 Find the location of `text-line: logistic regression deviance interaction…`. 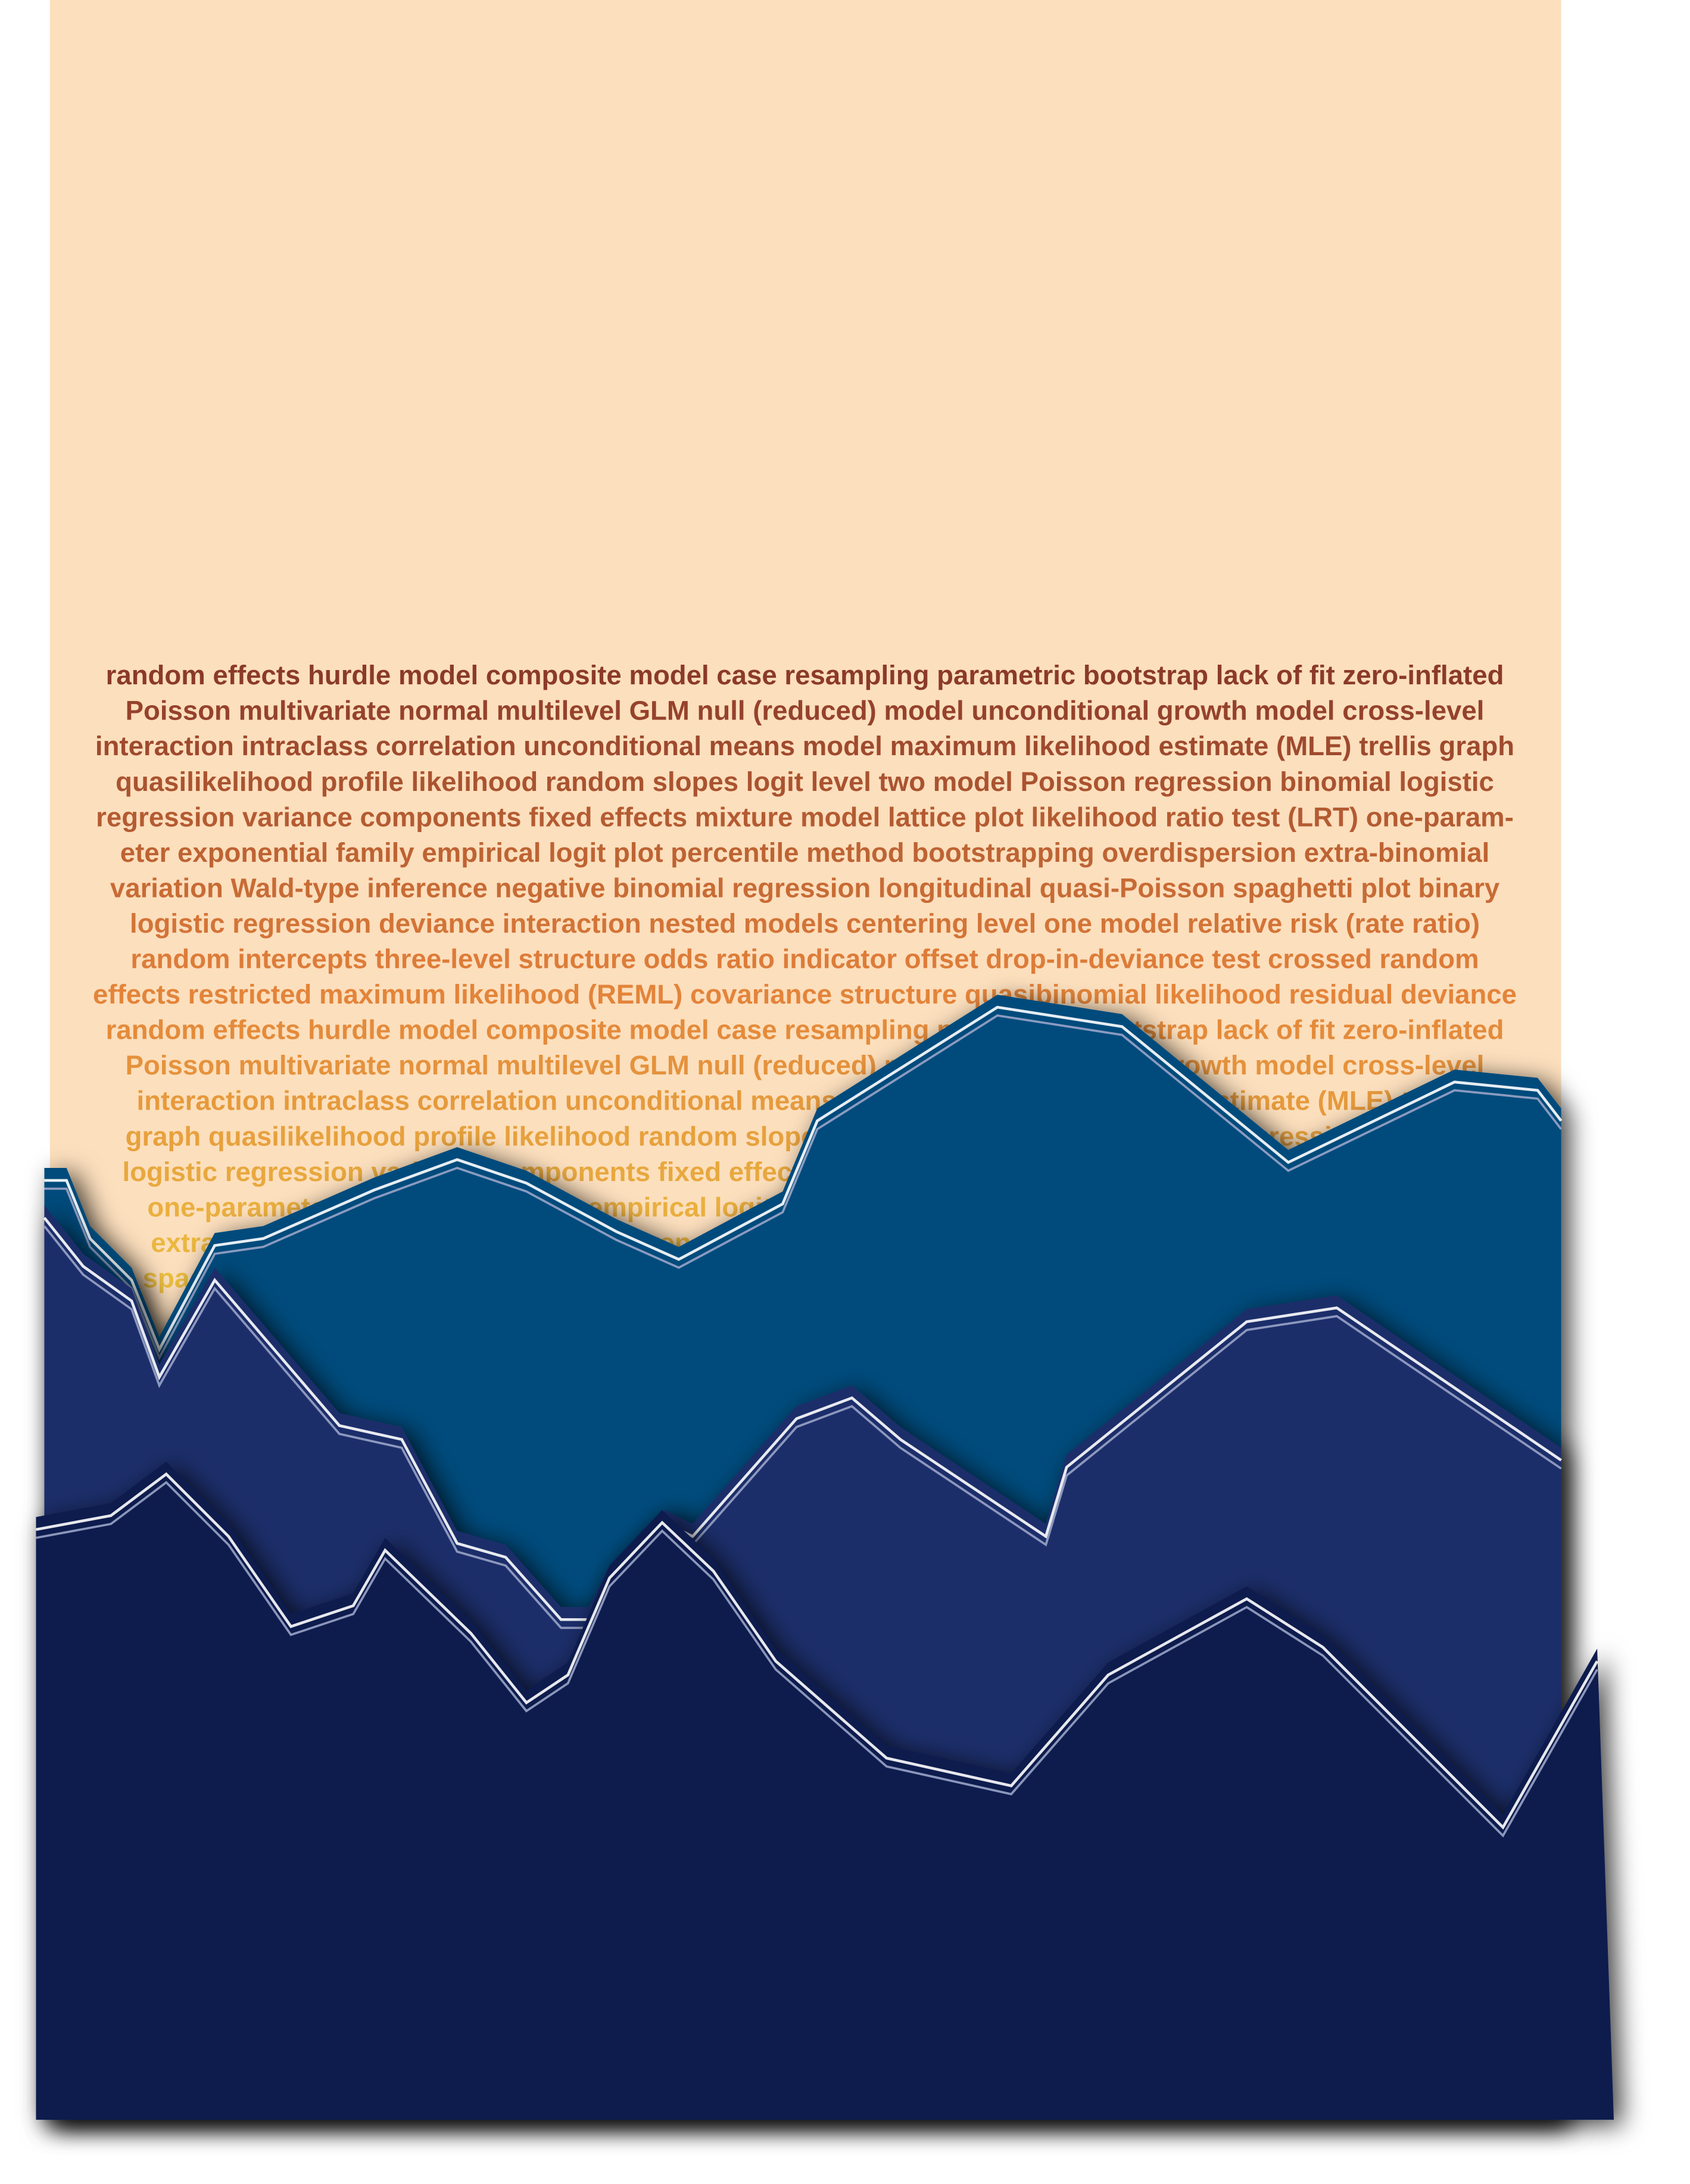

text-line: logistic regression deviance interaction… is located at coordinates (805, 923).